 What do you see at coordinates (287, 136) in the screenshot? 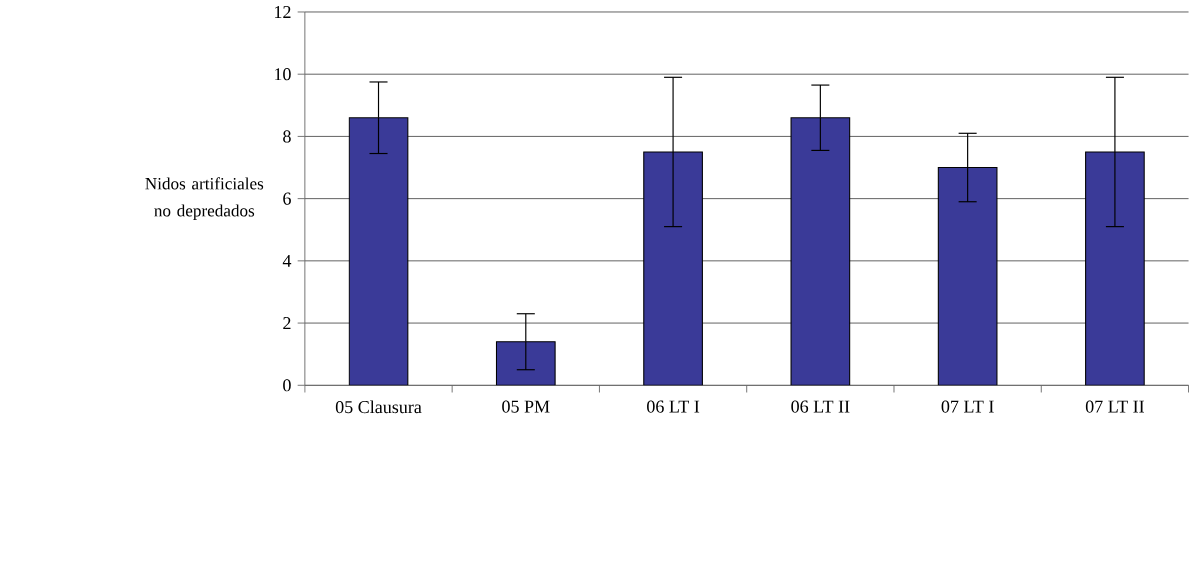
I see `y-tick-label: 8` at bounding box center [287, 136].